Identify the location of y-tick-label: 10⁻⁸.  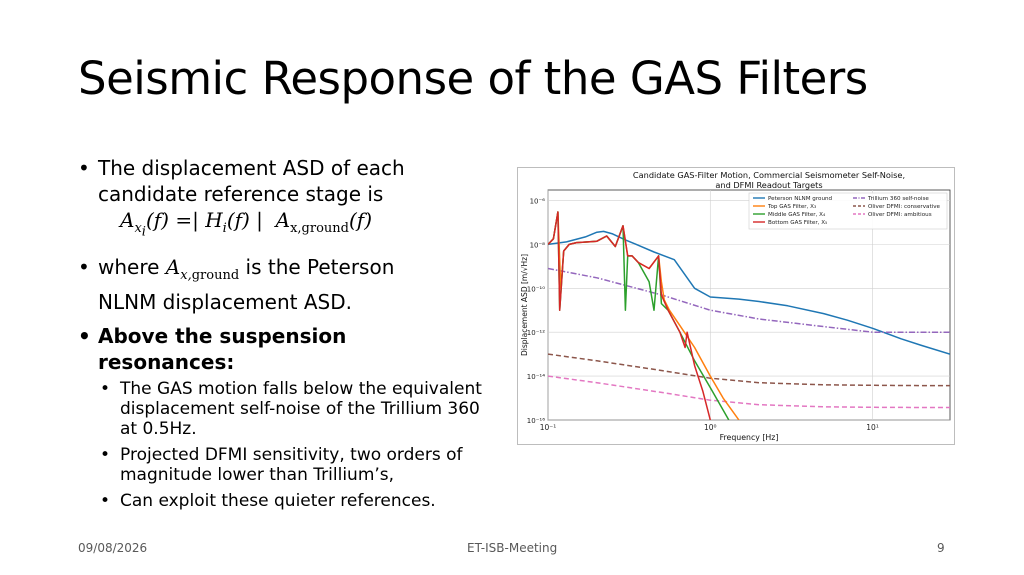
(538, 245).